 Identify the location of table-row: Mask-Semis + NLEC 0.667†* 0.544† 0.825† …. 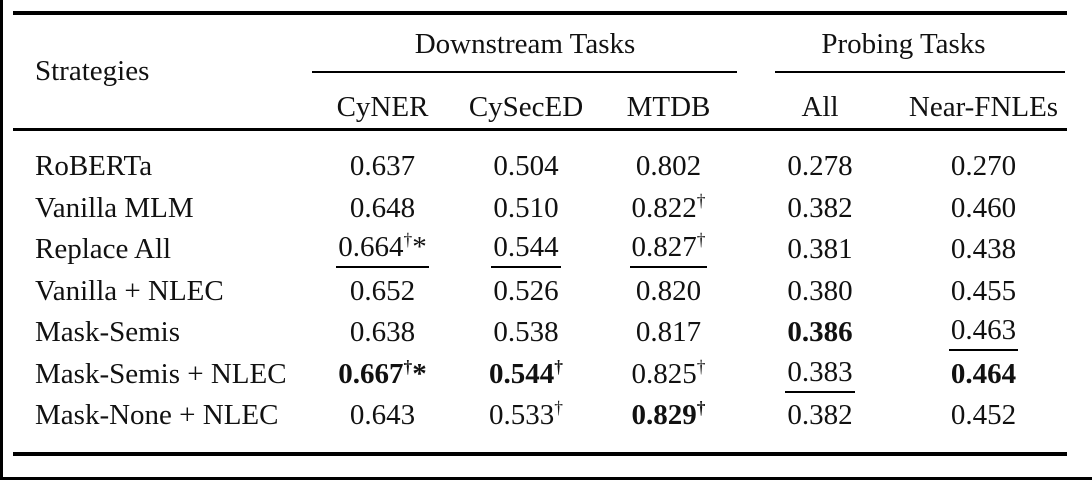
(540, 375).